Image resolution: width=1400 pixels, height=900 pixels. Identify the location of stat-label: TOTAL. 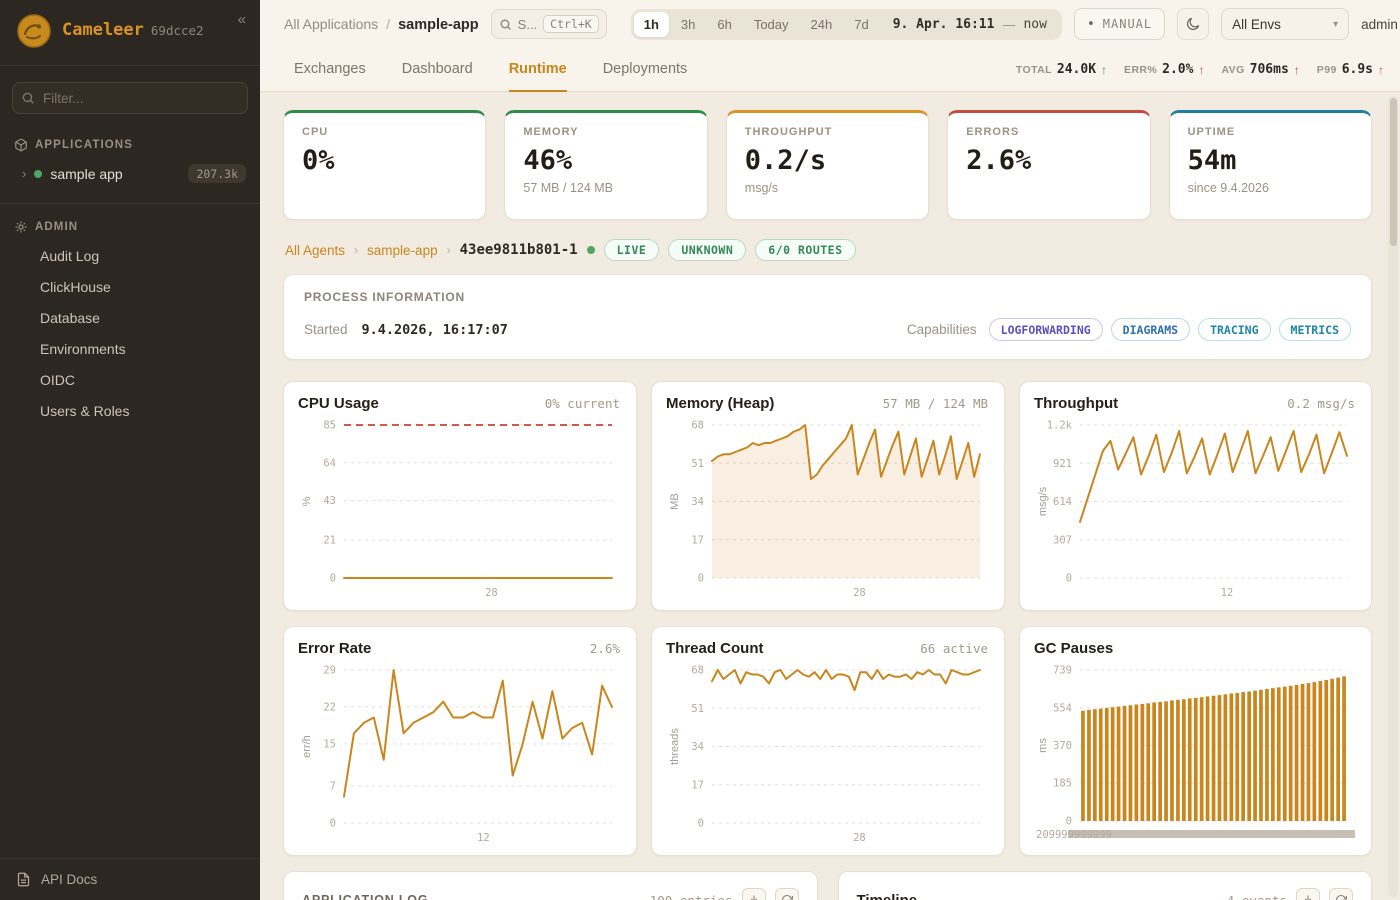
(1033, 69).